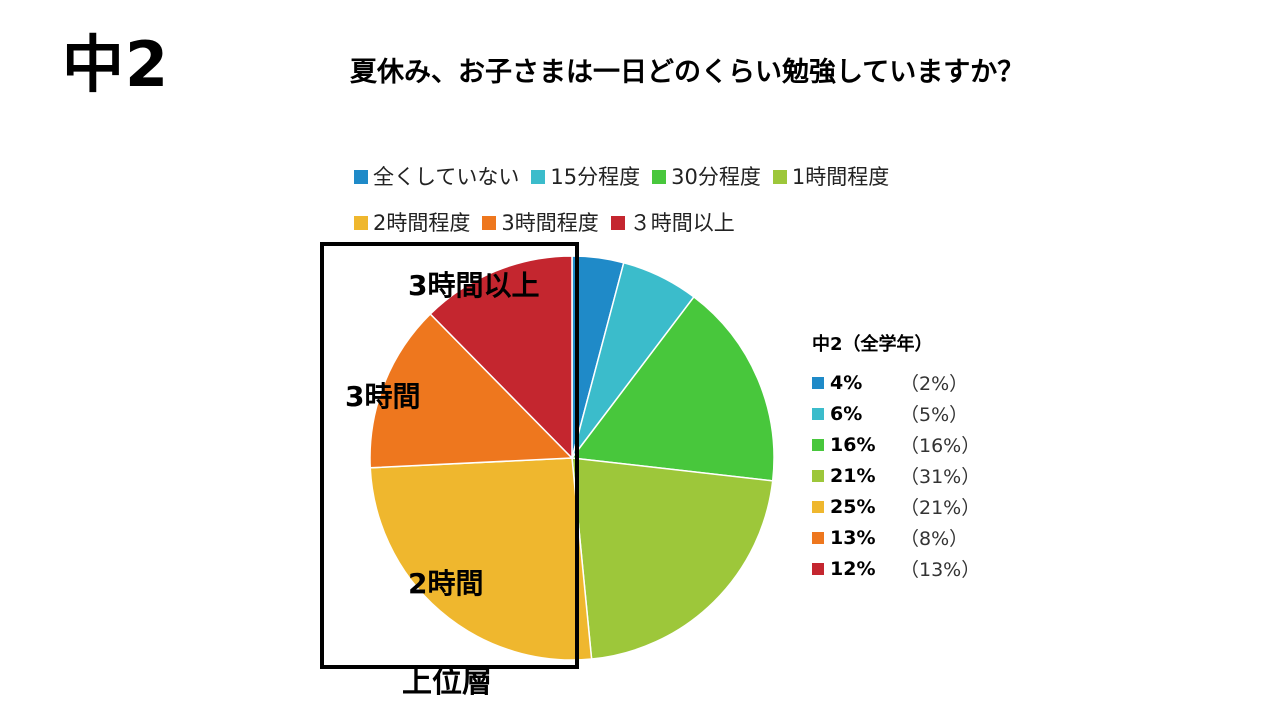 This screenshot has height=720, width=1280. I want to click on grade-title: 中2, so click(116, 64).